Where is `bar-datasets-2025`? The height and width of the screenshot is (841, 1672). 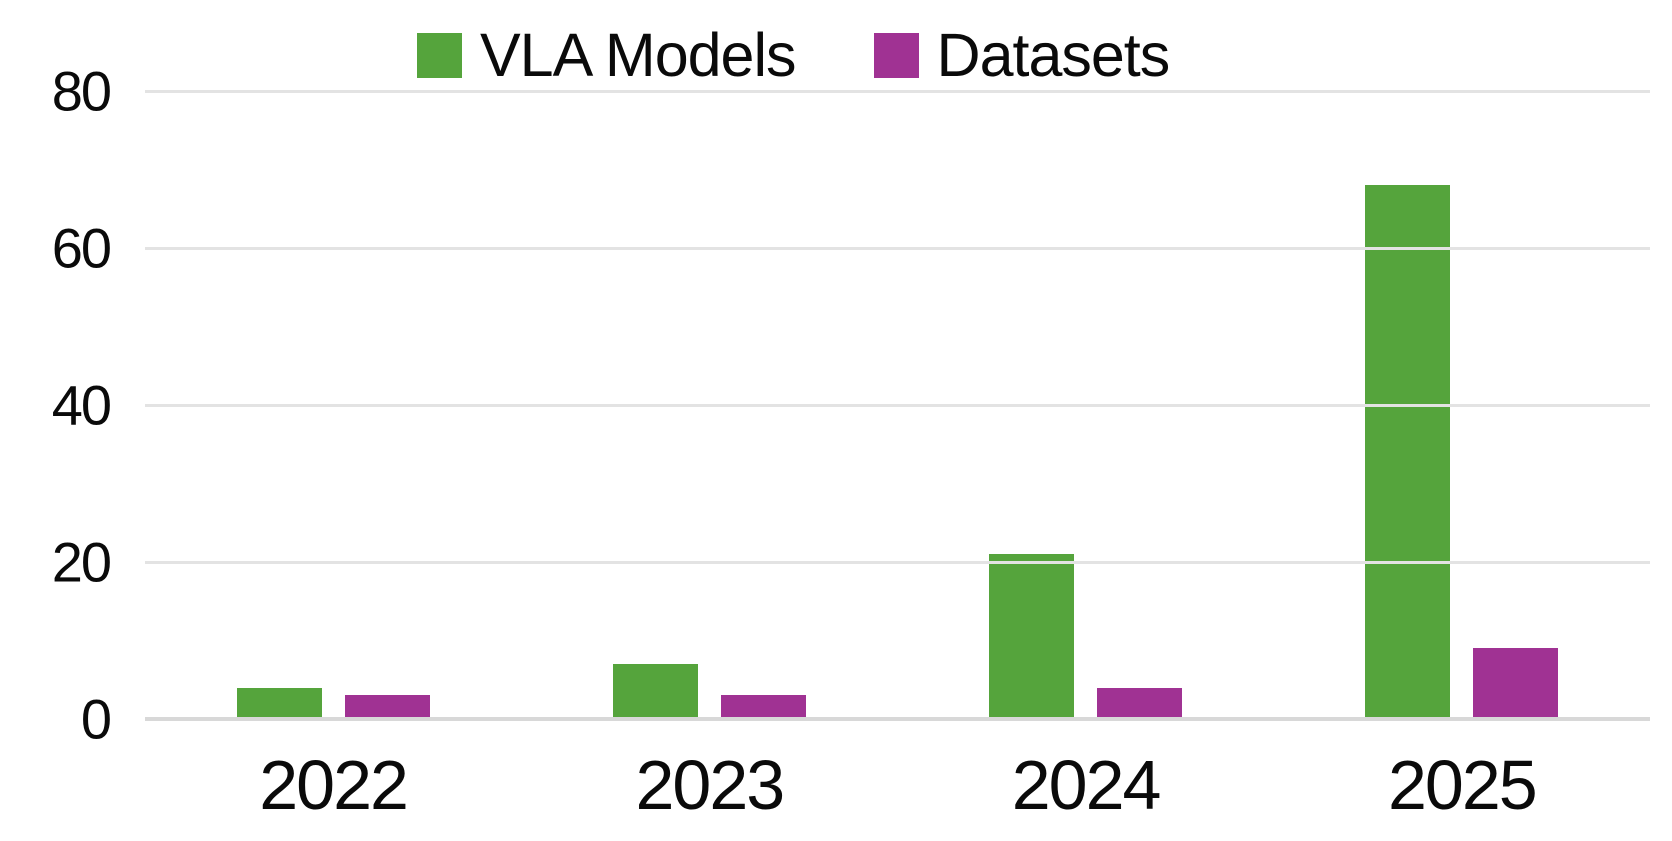 bar-datasets-2025 is located at coordinates (1516, 683).